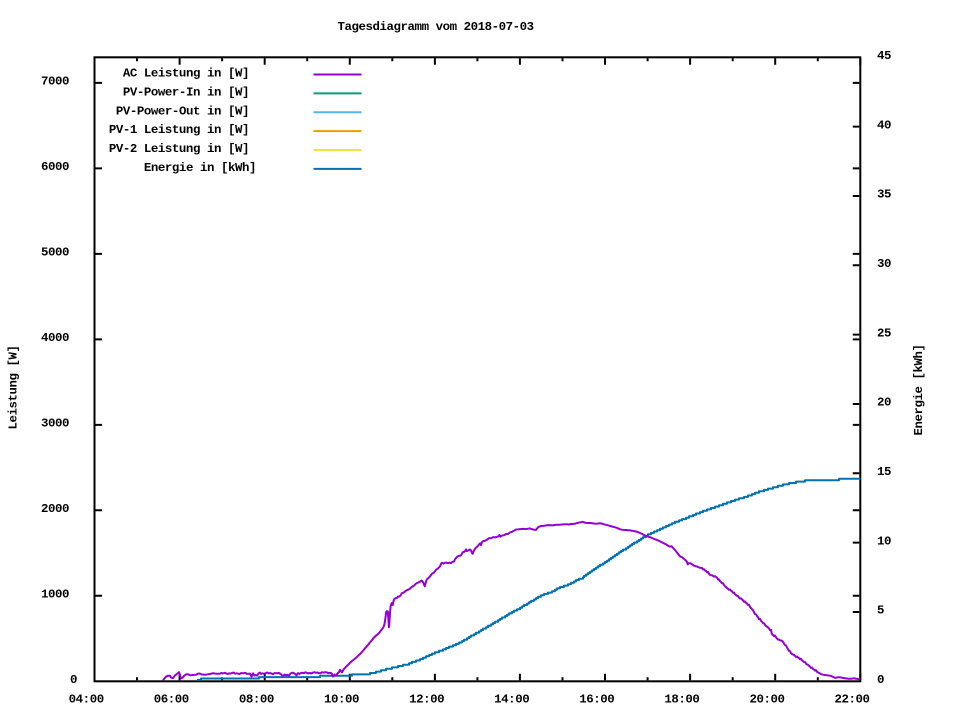 The width and height of the screenshot is (960, 720). Describe the element at coordinates (86, 700) in the screenshot. I see `svg-text: 04:00` at that location.